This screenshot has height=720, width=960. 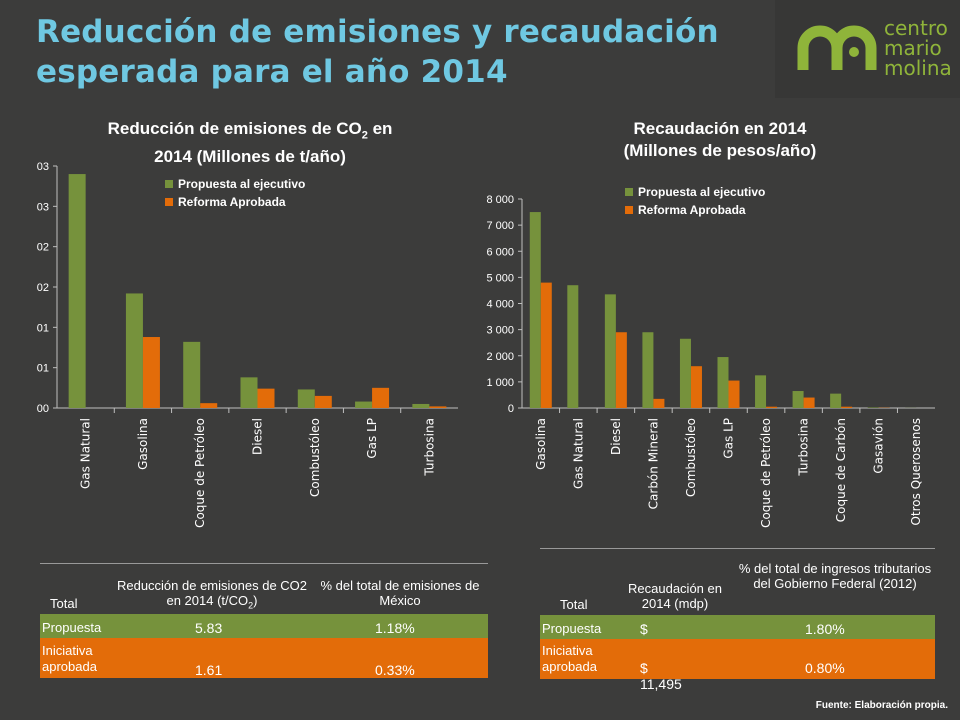 What do you see at coordinates (364, 135) in the screenshot?
I see `chart-left-title-sub: 2` at bounding box center [364, 135].